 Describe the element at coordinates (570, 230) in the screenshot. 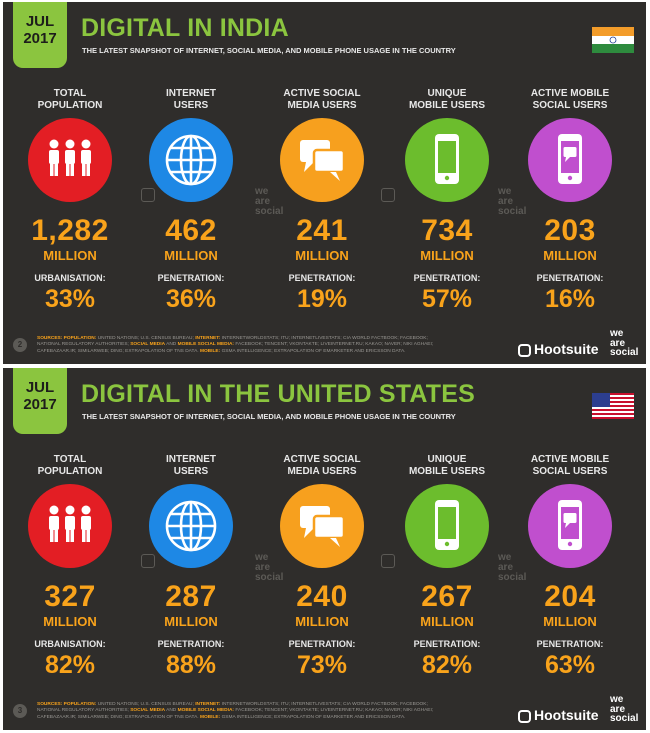

I see `stat-value: 203` at that location.